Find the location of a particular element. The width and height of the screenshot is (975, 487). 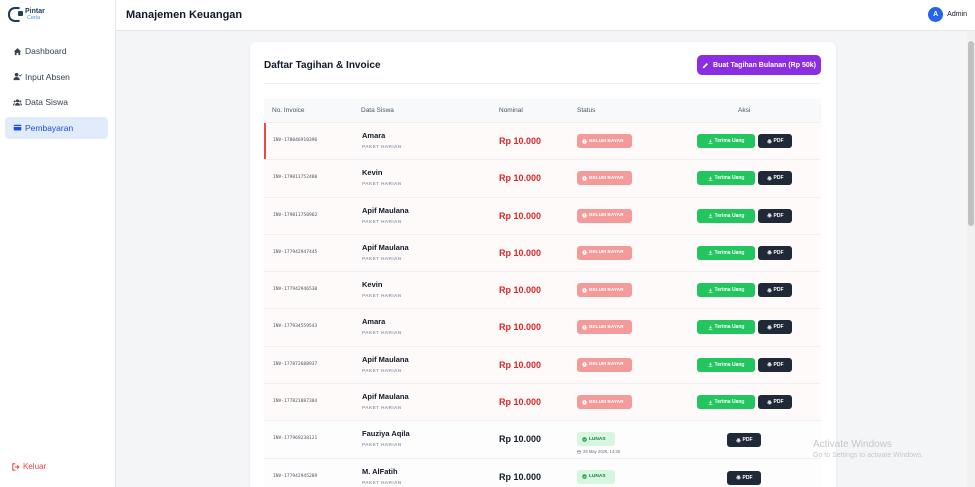

avatar: A is located at coordinates (936, 14).